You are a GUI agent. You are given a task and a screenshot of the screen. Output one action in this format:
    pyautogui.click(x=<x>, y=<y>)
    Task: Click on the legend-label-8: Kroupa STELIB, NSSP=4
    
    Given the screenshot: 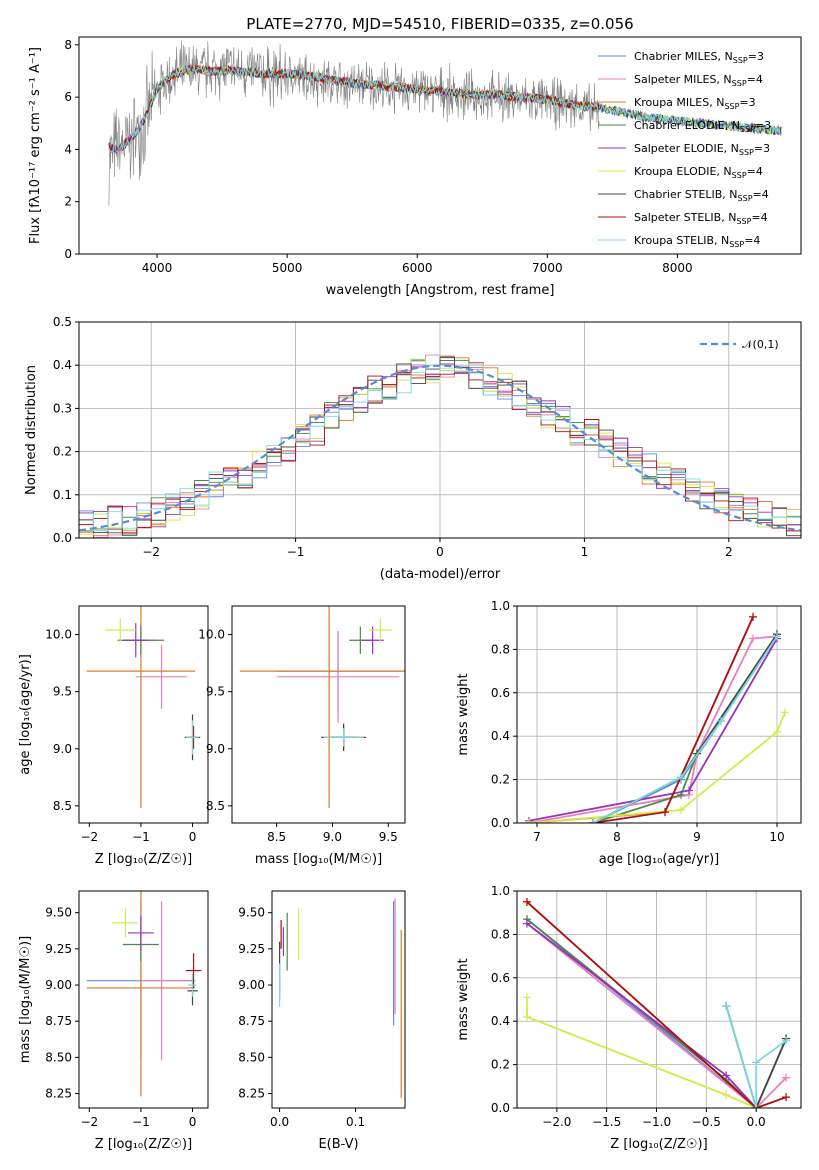 What is the action you would take?
    pyautogui.click(x=697, y=241)
    